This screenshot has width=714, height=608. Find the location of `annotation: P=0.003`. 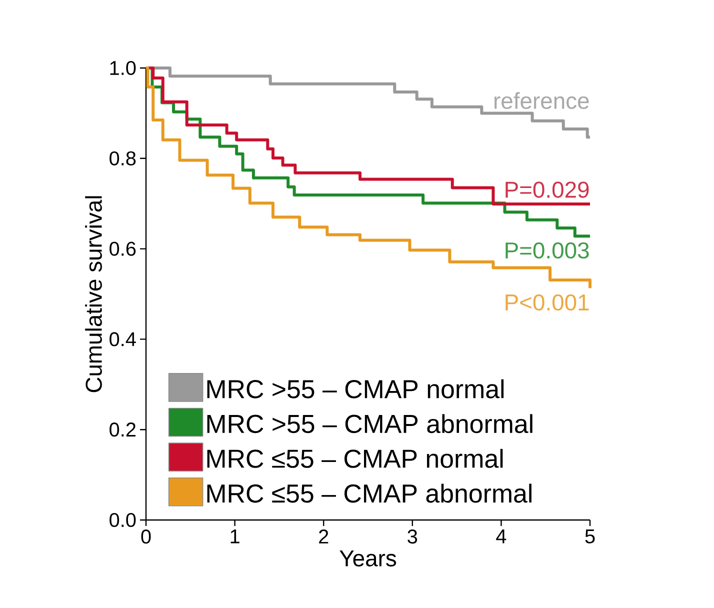

annotation: P=0.003 is located at coordinates (547, 250).